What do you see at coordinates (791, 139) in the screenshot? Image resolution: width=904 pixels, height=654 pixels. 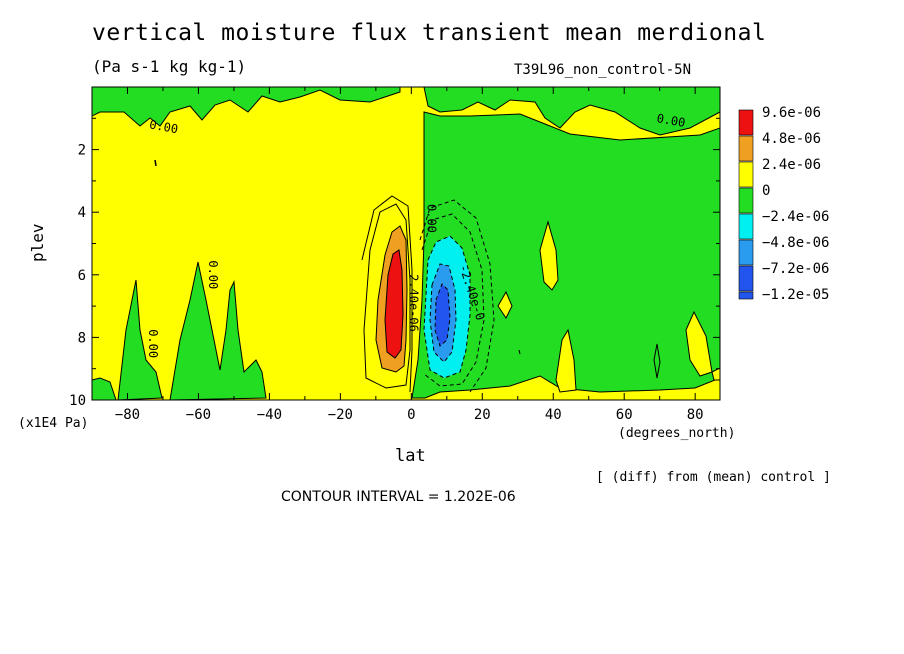 I see `legend-label: 4.8e-06` at bounding box center [791, 139].